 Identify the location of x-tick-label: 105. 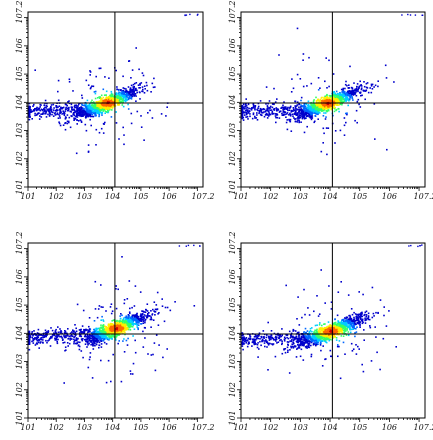
(140, 427).